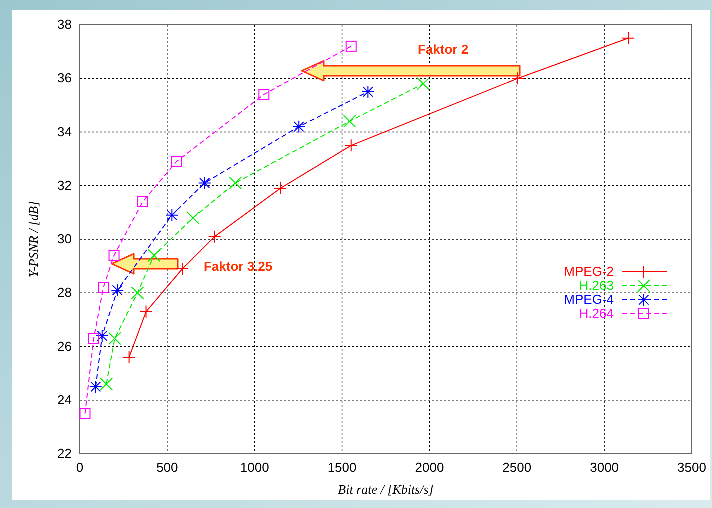  Describe the element at coordinates (65, 346) in the screenshot. I see `y-tick-label: 26` at that location.